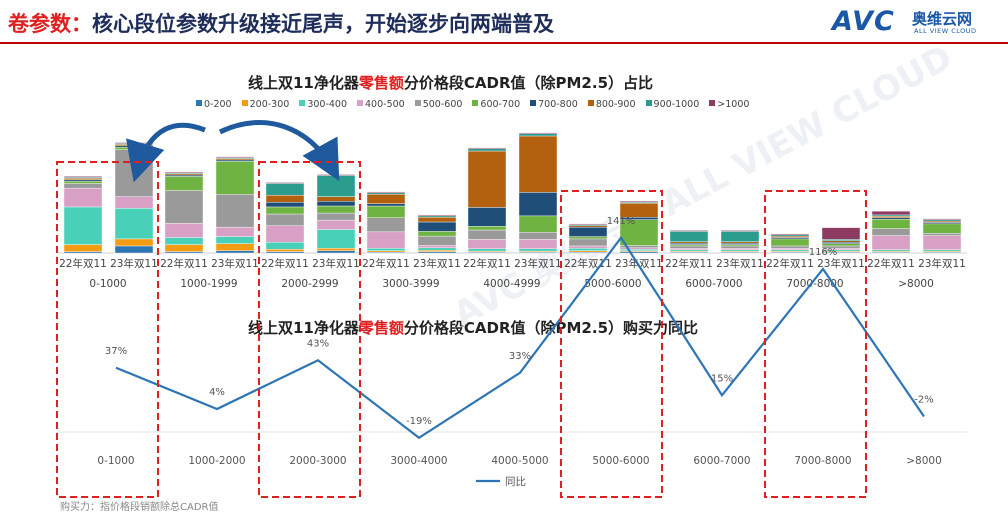 This screenshot has height=516, width=1008. I want to click on legend-label: 600-700, so click(500, 104).